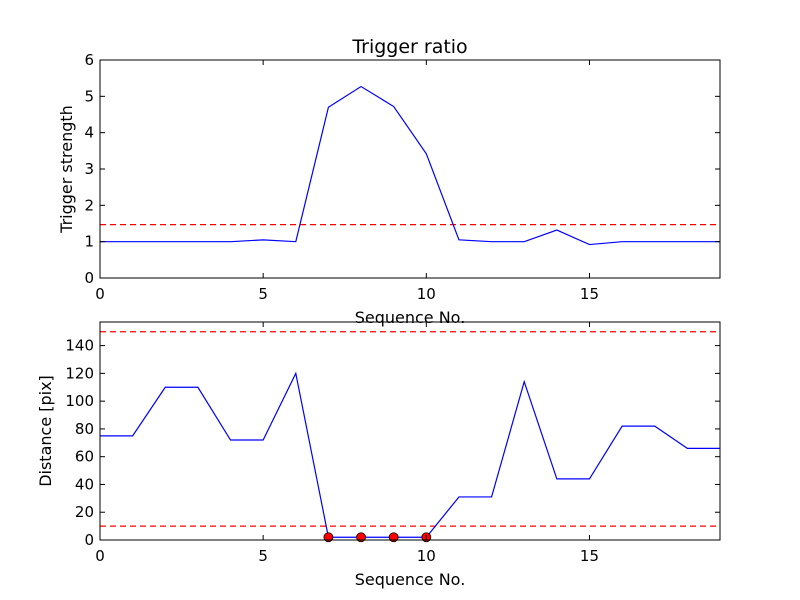  Describe the element at coordinates (89, 169) in the screenshot. I see `y-tick-label: 3` at that location.